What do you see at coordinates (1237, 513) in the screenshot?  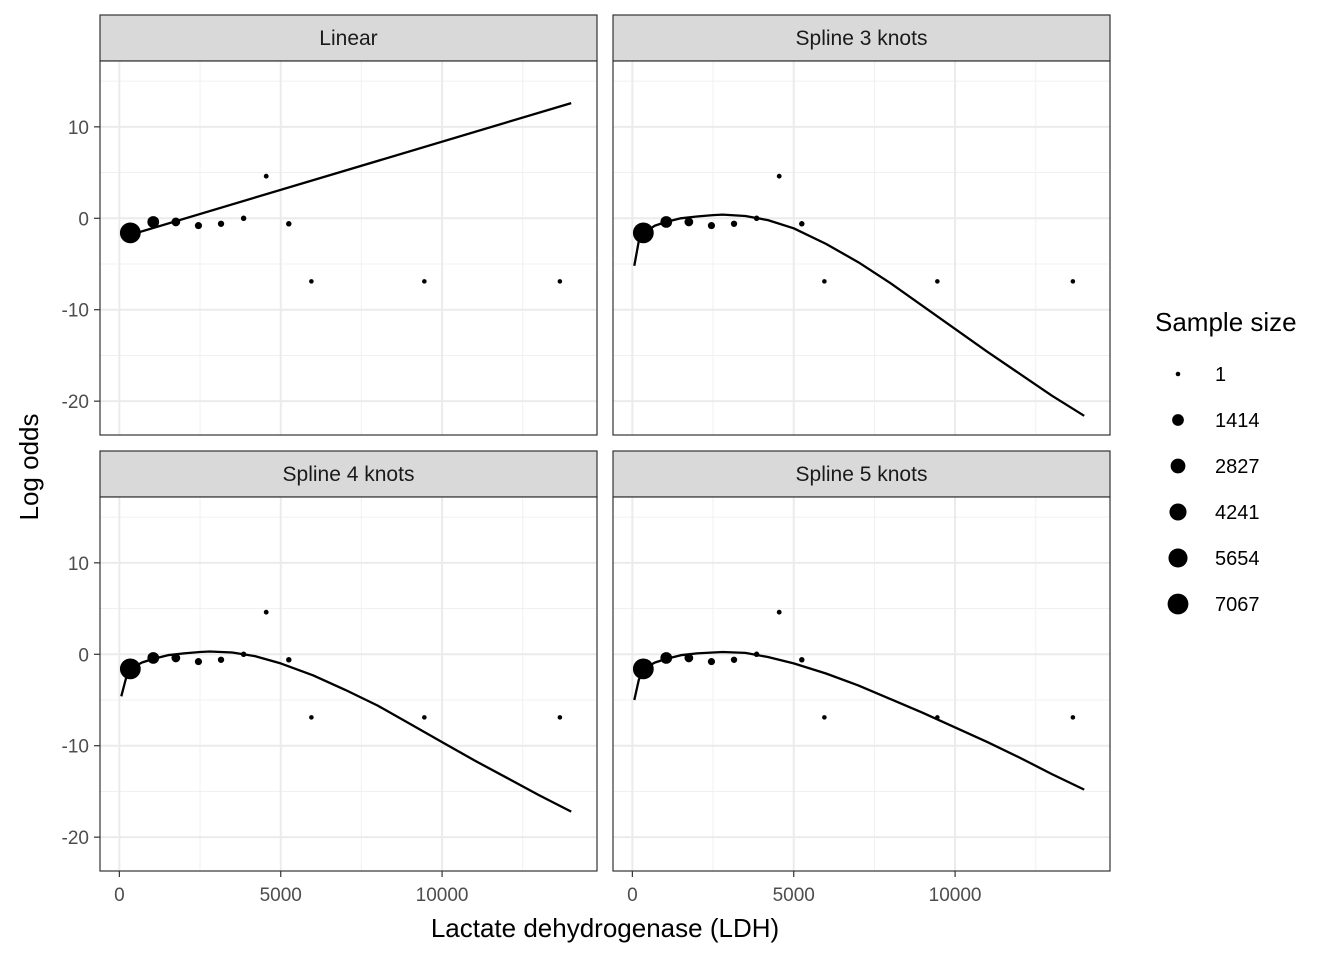 I see `legend-label: 4241` at bounding box center [1237, 513].